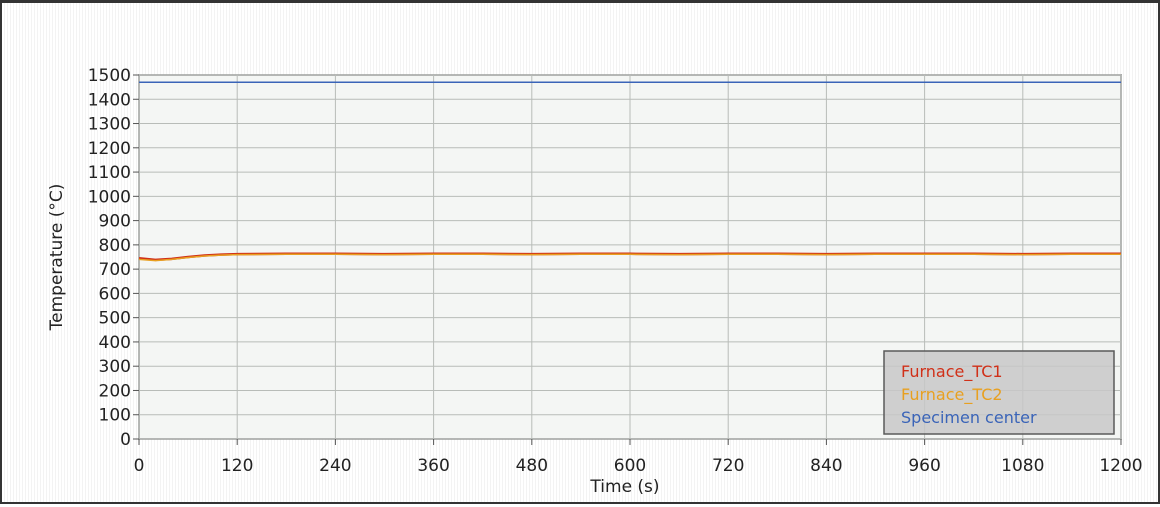 Image resolution: width=1160 pixels, height=507 pixels. I want to click on y-tick-label: 0, so click(125, 440).